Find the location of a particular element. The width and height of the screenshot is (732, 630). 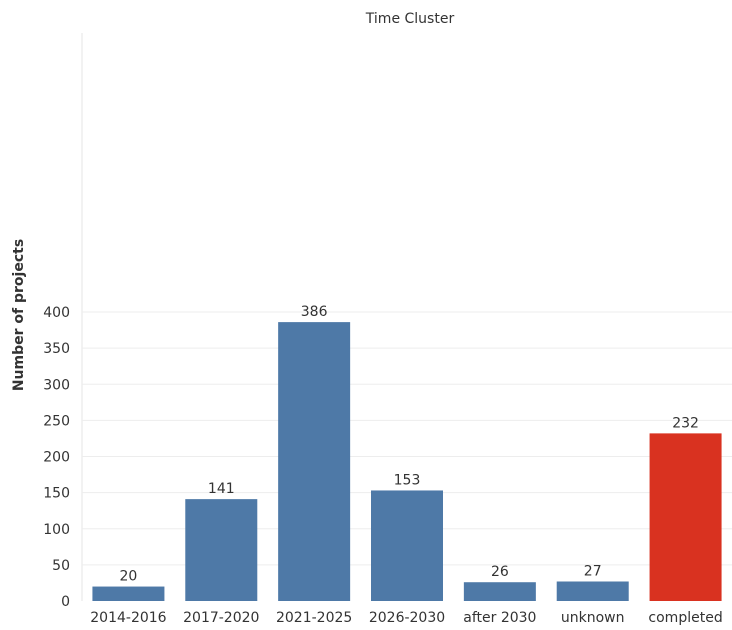

x-tick-label: after 2030 is located at coordinates (499, 618).